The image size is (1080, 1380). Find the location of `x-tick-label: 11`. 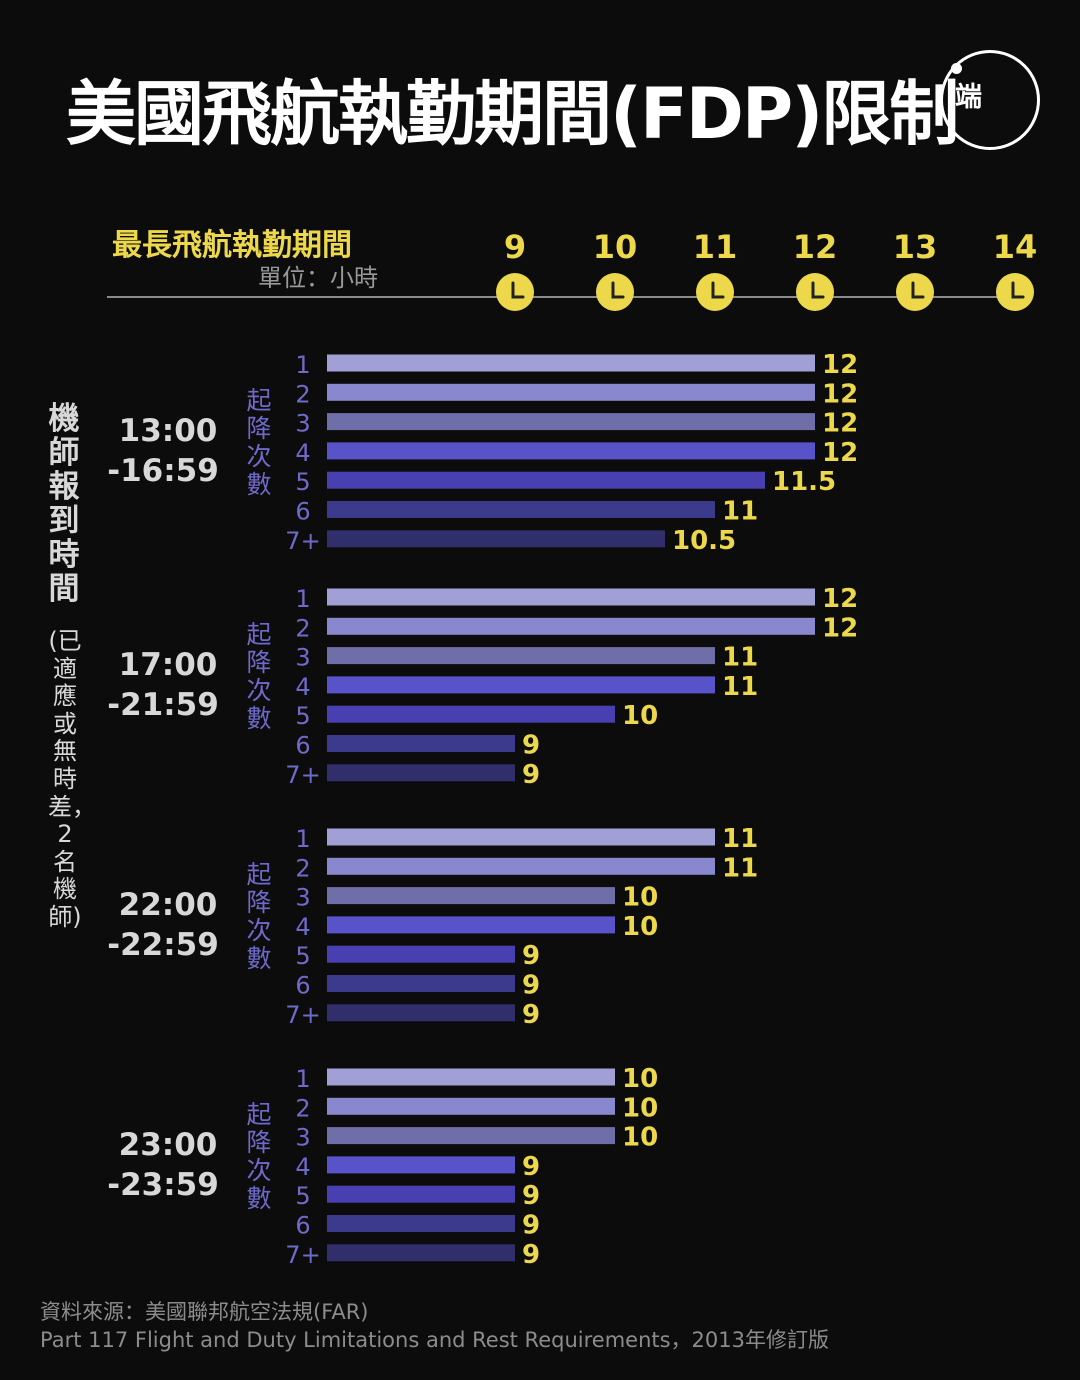

x-tick-label: 11 is located at coordinates (715, 247).